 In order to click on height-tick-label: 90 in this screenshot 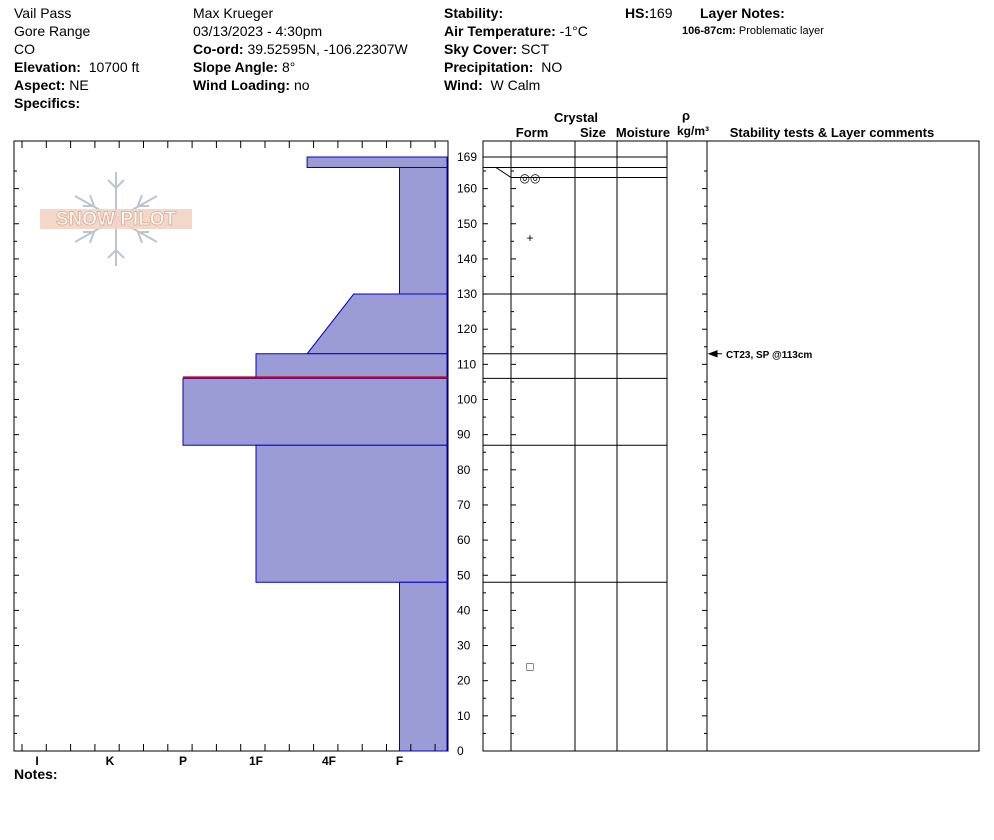, I will do `click(464, 435)`.